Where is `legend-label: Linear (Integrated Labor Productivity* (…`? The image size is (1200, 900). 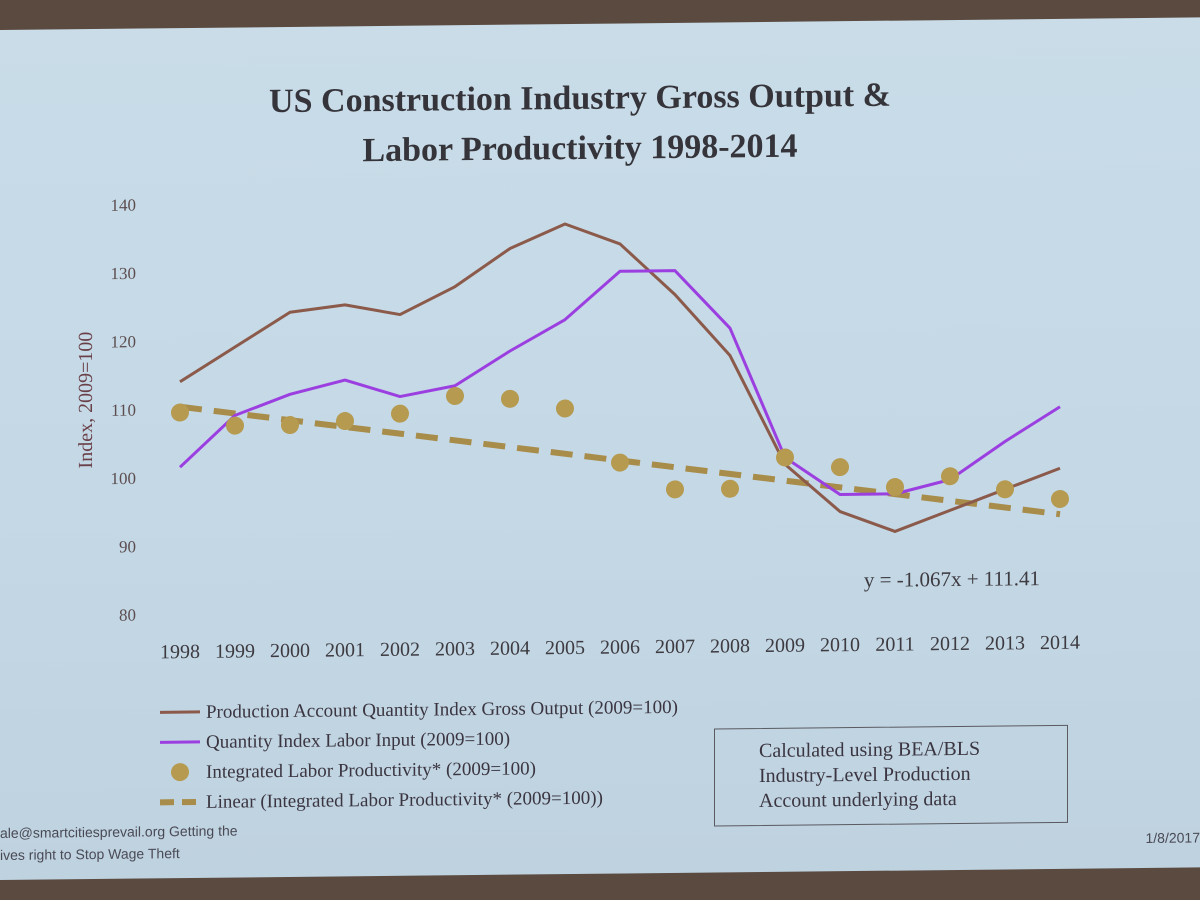 legend-label: Linear (Integrated Labor Productivity* (… is located at coordinates (404, 800).